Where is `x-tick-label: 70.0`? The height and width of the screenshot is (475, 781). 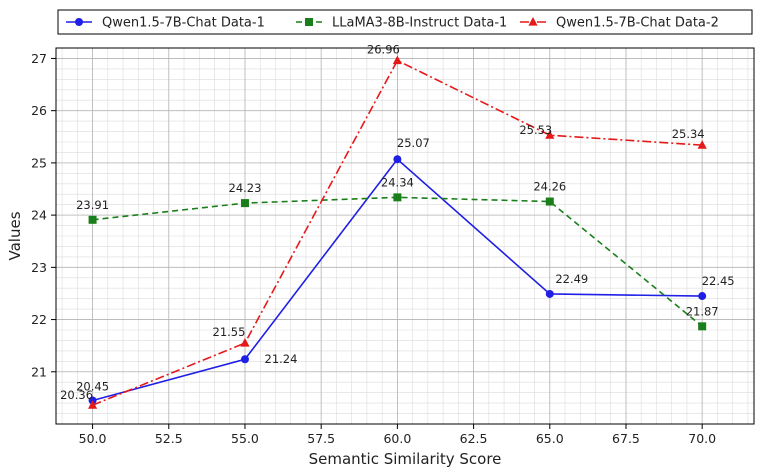 x-tick-label: 70.0 is located at coordinates (702, 438).